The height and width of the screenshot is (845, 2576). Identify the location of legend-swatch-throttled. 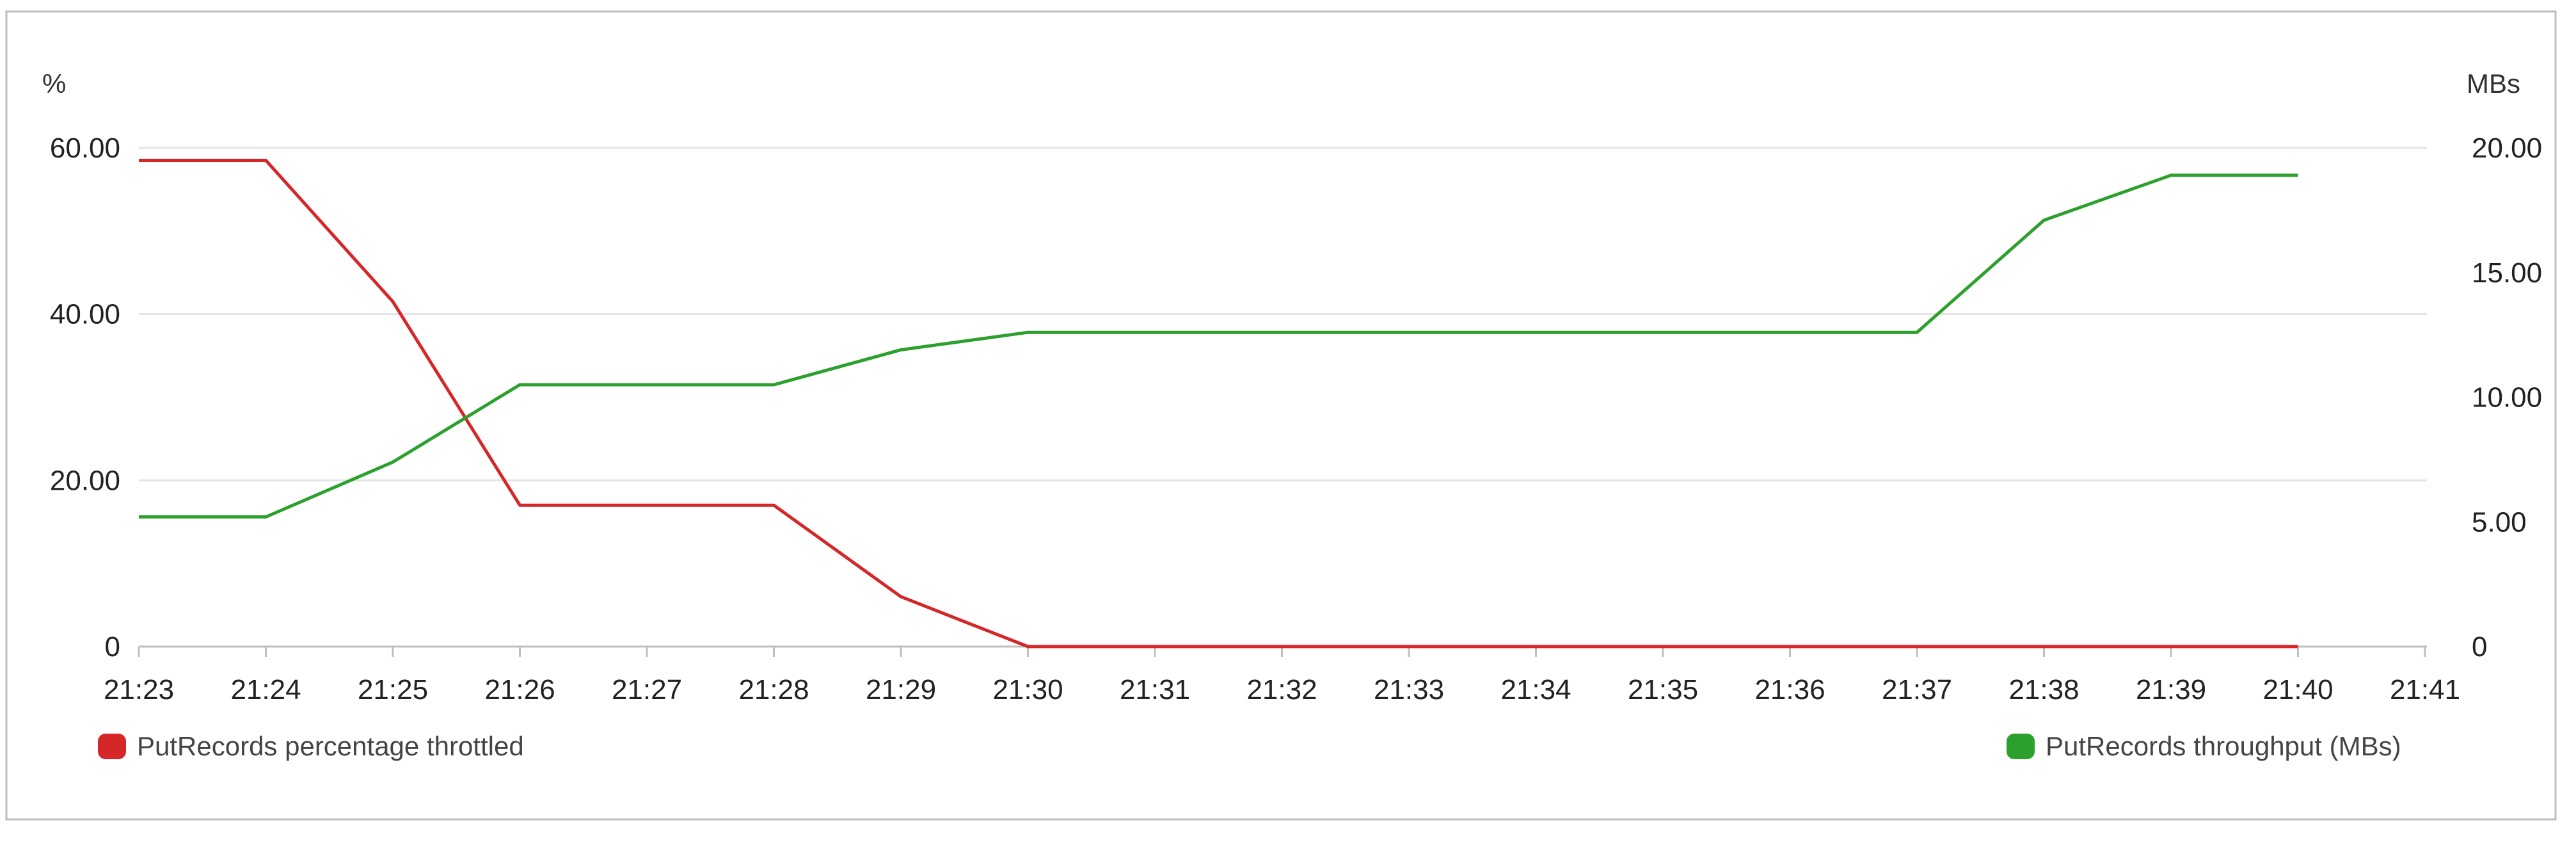
(112, 746).